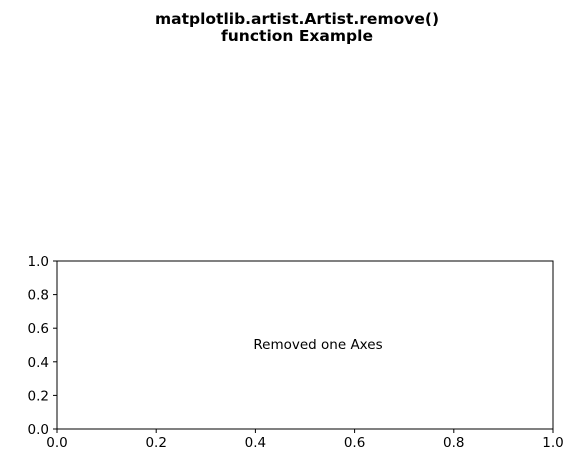  I want to click on y-tick-label: 0.2, so click(38, 396).